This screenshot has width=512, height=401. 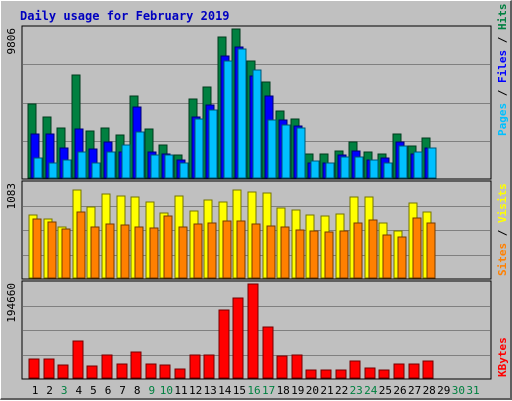 I want to click on side-labels-visits-sites: Sites / Visits, so click(x=502, y=229).